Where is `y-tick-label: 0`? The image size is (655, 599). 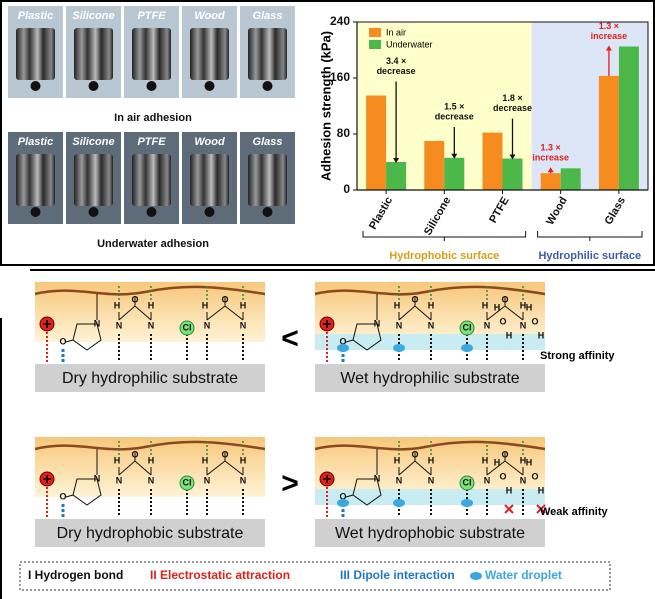
y-tick-label: 0 is located at coordinates (346, 189).